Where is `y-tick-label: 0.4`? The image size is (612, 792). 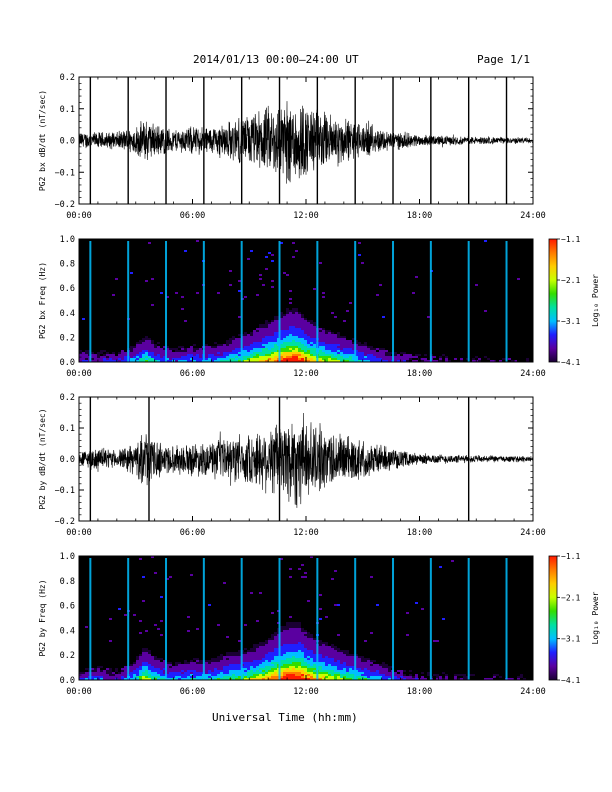 y-tick-label: 0.4 is located at coordinates (67, 631).